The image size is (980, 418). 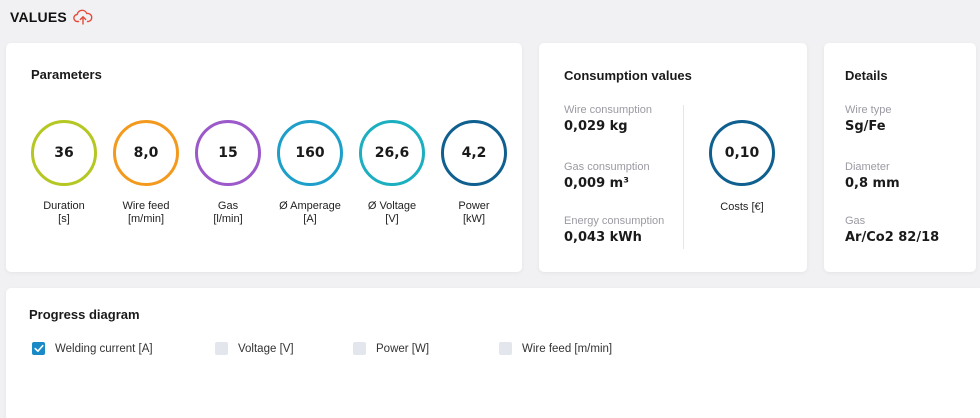 I want to click on gas-consumption-value: 0,009 m³, so click(x=596, y=183).